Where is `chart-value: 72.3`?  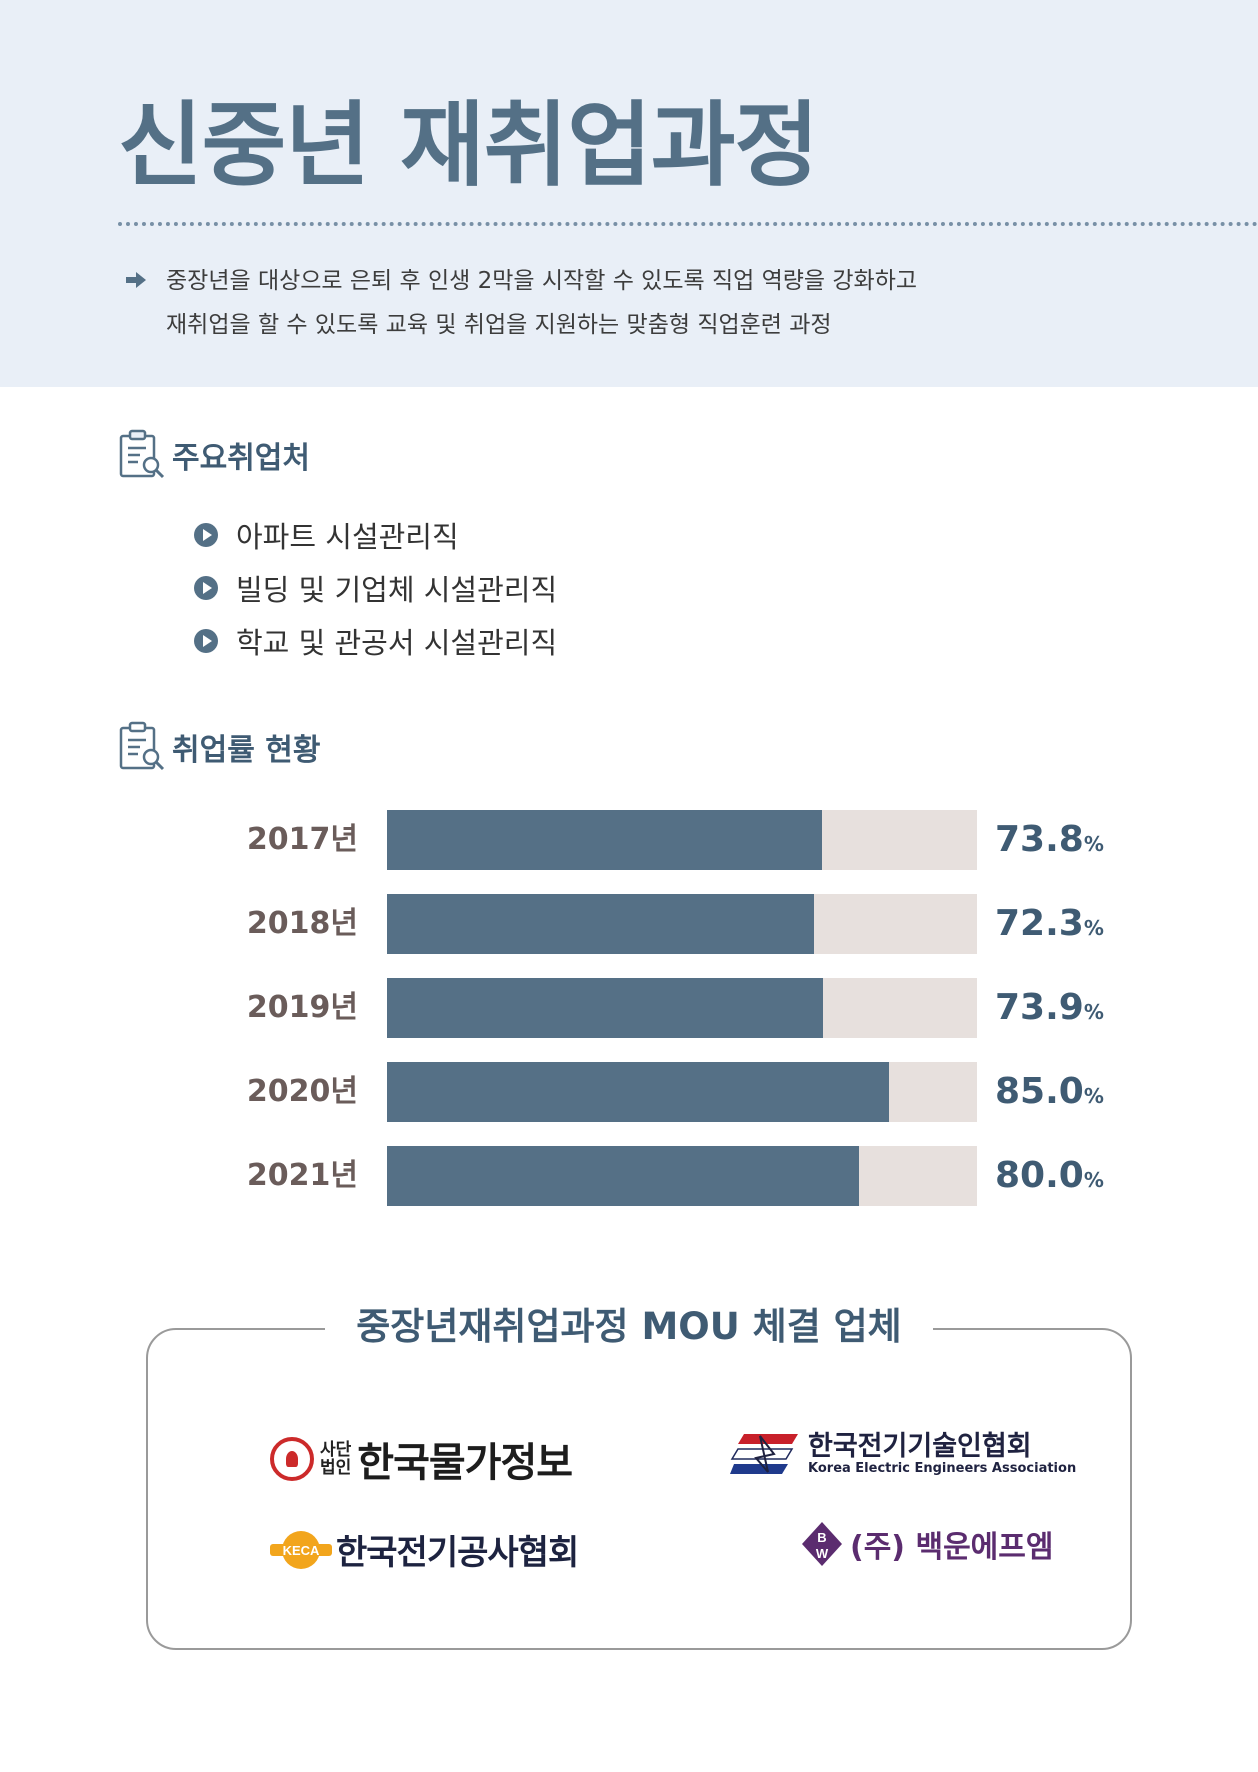
chart-value: 72.3 is located at coordinates (1039, 923).